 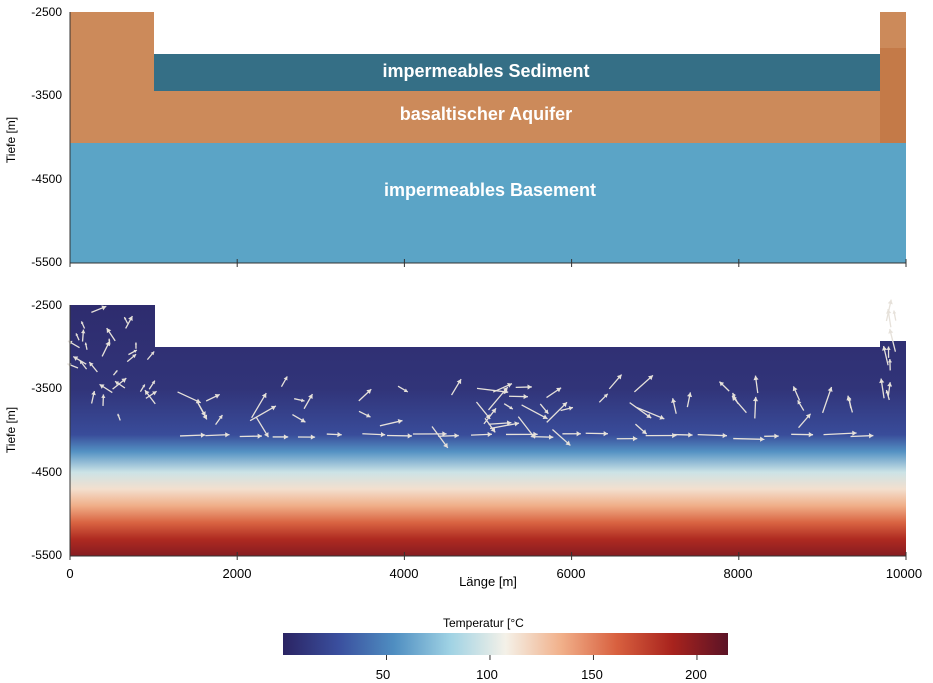 What do you see at coordinates (517, 326) in the screenshot?
I see `model-void-top` at bounding box center [517, 326].